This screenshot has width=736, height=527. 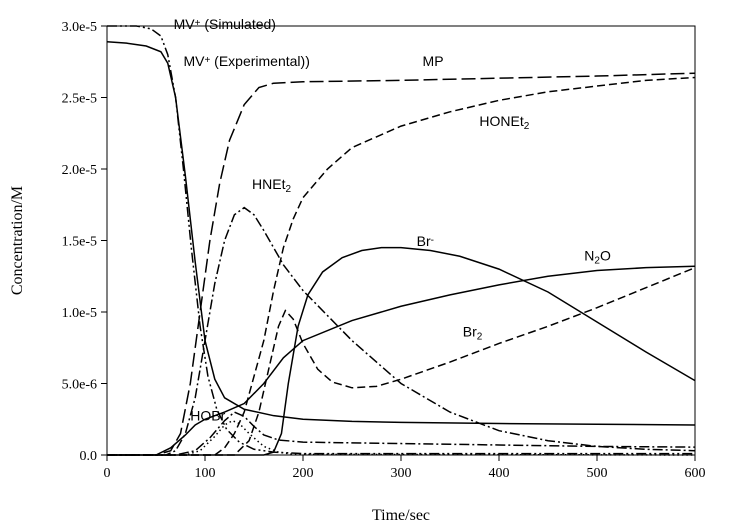 What do you see at coordinates (205, 473) in the screenshot?
I see `x-tick-label: 100` at bounding box center [205, 473].